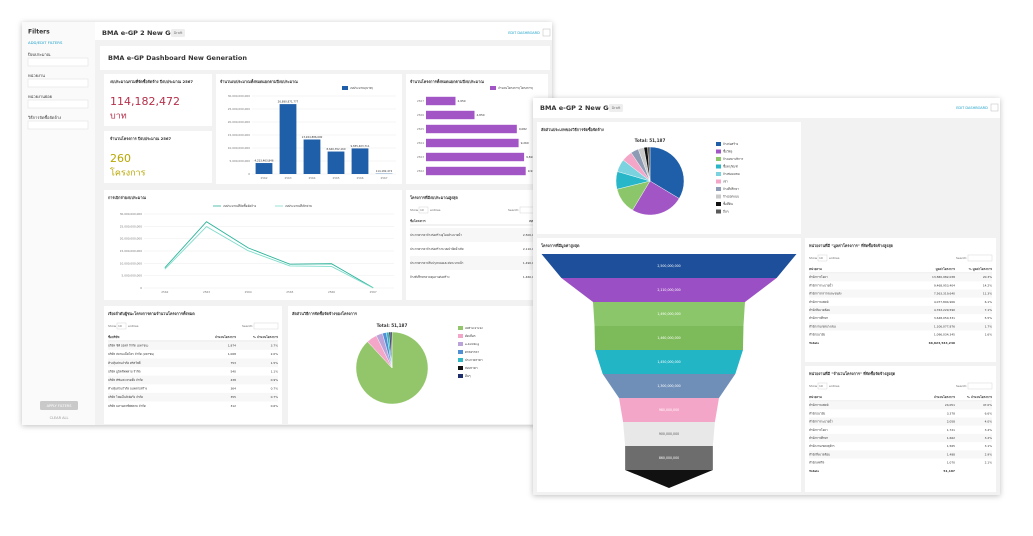 The image size is (1033, 536). What do you see at coordinates (288, 102) in the screenshot?
I see `data-label: 26,880,871,777` at bounding box center [288, 102].